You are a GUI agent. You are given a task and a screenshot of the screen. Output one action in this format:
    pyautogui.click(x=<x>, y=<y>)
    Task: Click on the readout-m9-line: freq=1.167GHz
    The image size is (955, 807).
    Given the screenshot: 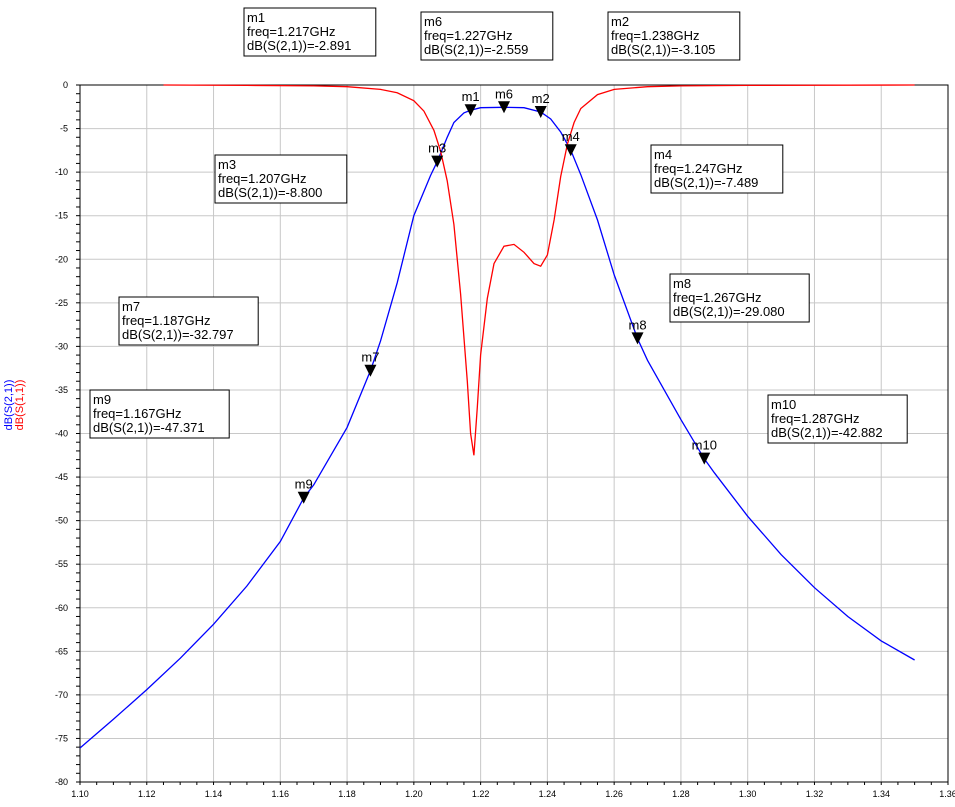 What is the action you would take?
    pyautogui.click(x=137, y=413)
    